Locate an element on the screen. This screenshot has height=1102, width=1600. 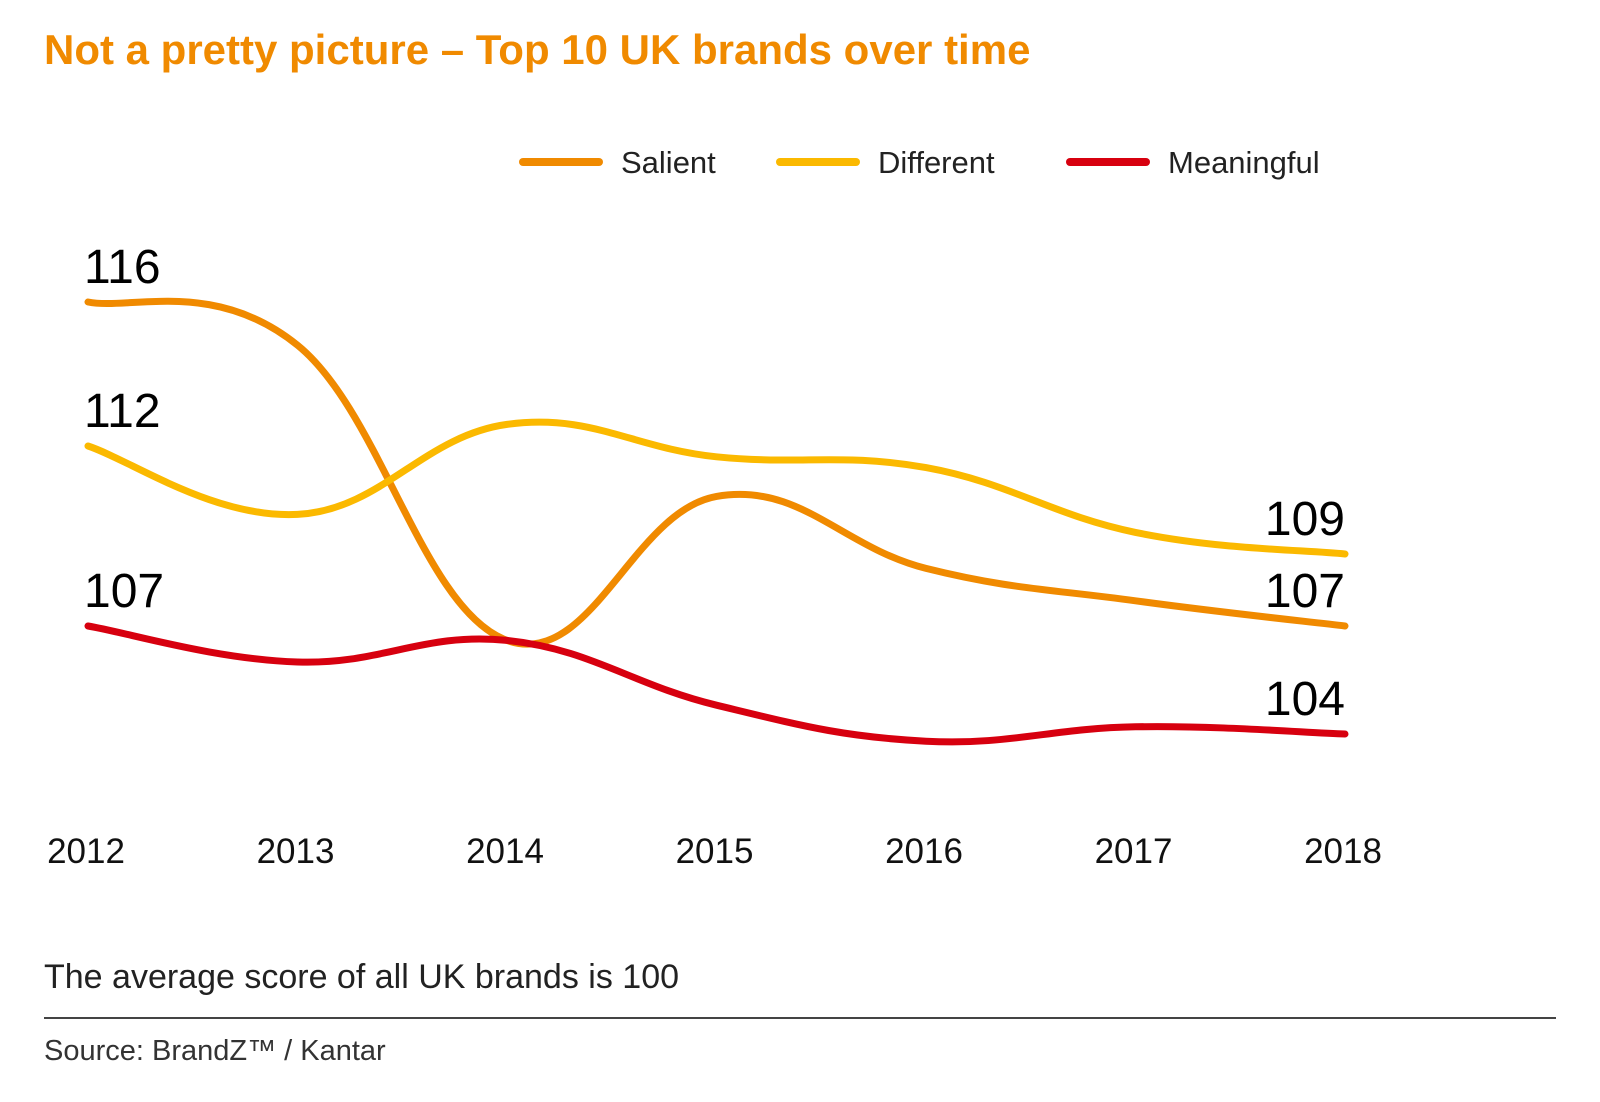
x-tick-label-2015: 2015 is located at coordinates (715, 851).